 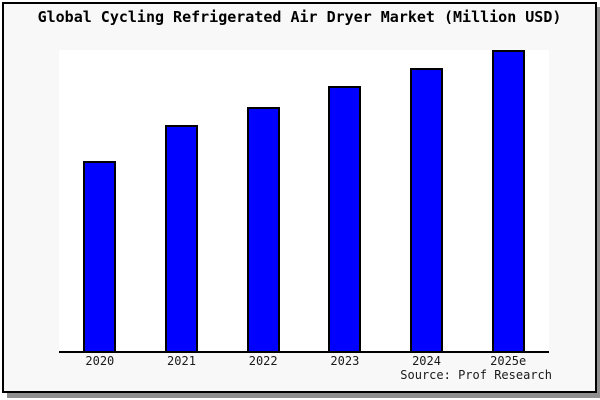 What do you see at coordinates (100, 256) in the screenshot?
I see `bar-2020` at bounding box center [100, 256].